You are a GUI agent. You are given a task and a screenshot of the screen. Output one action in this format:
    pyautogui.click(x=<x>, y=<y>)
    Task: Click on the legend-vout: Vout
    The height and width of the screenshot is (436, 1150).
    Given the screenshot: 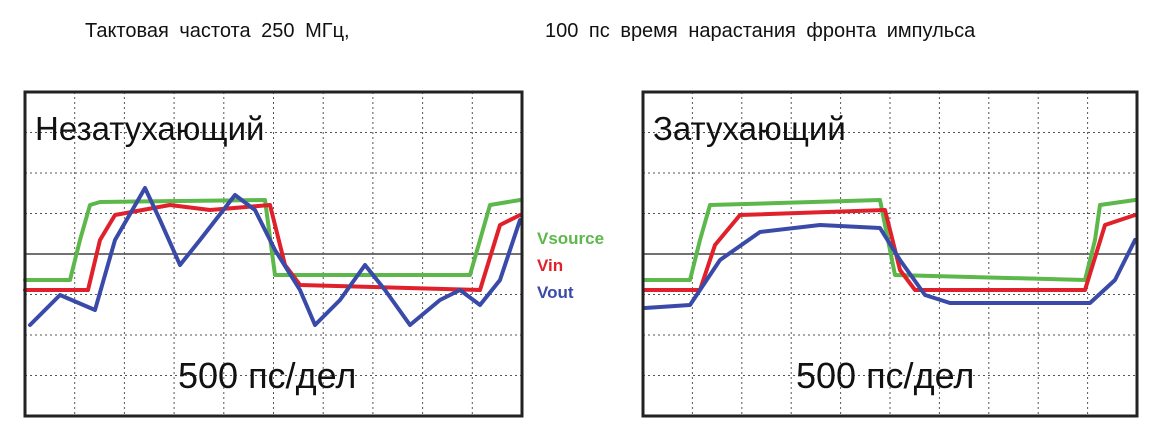 What is the action you would take?
    pyautogui.click(x=555, y=292)
    